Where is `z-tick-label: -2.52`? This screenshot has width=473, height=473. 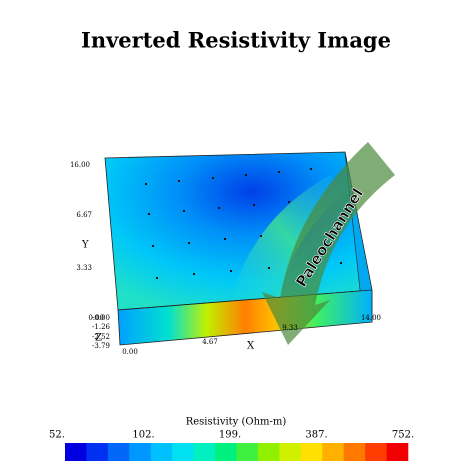
z-tick-label: -2.52 is located at coordinates (101, 337).